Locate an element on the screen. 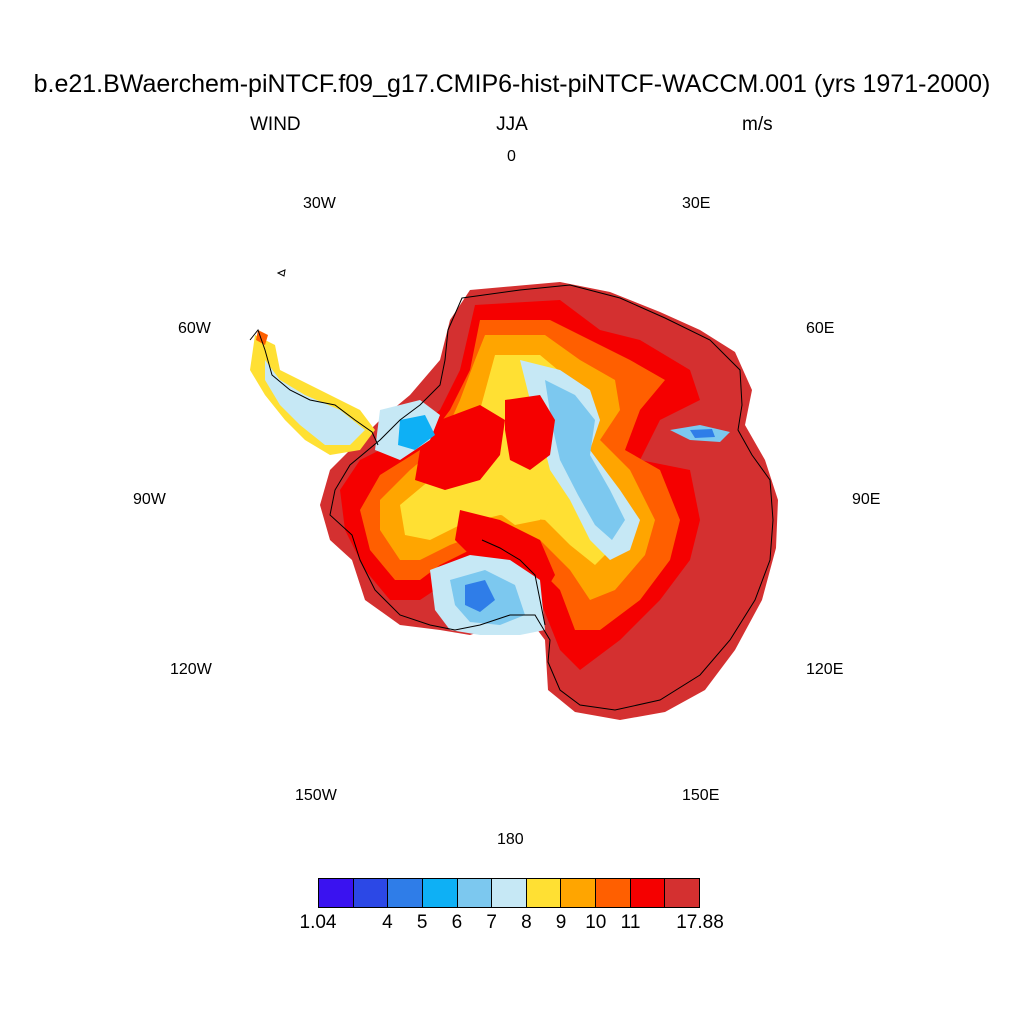  colorbar-label: 7 is located at coordinates (491, 922).